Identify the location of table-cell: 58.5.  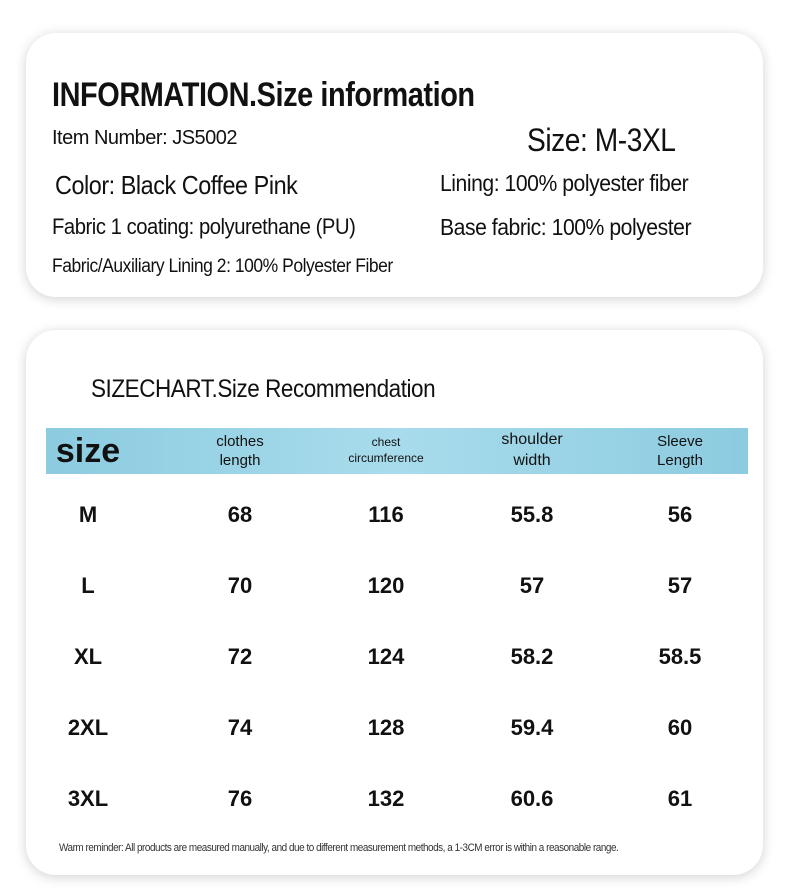
(680, 656).